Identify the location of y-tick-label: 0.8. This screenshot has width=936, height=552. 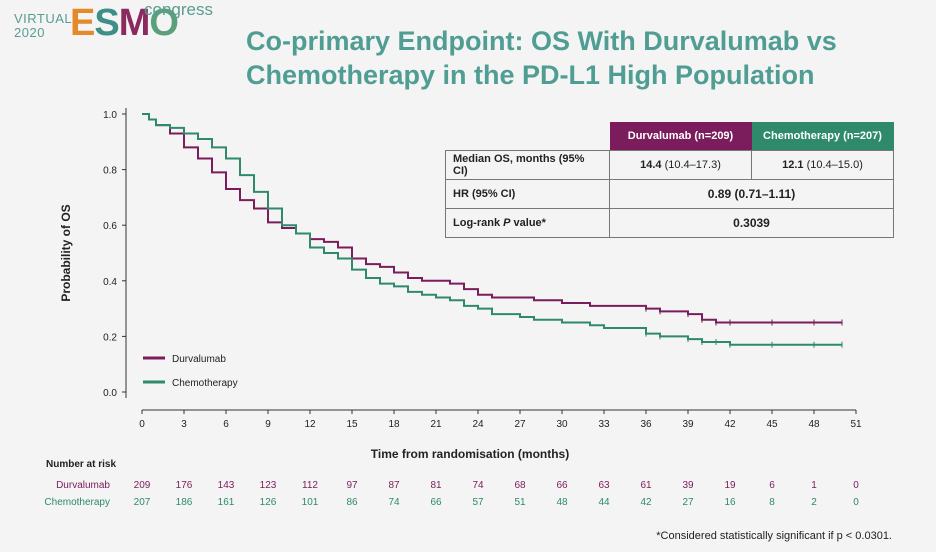
(110, 171).